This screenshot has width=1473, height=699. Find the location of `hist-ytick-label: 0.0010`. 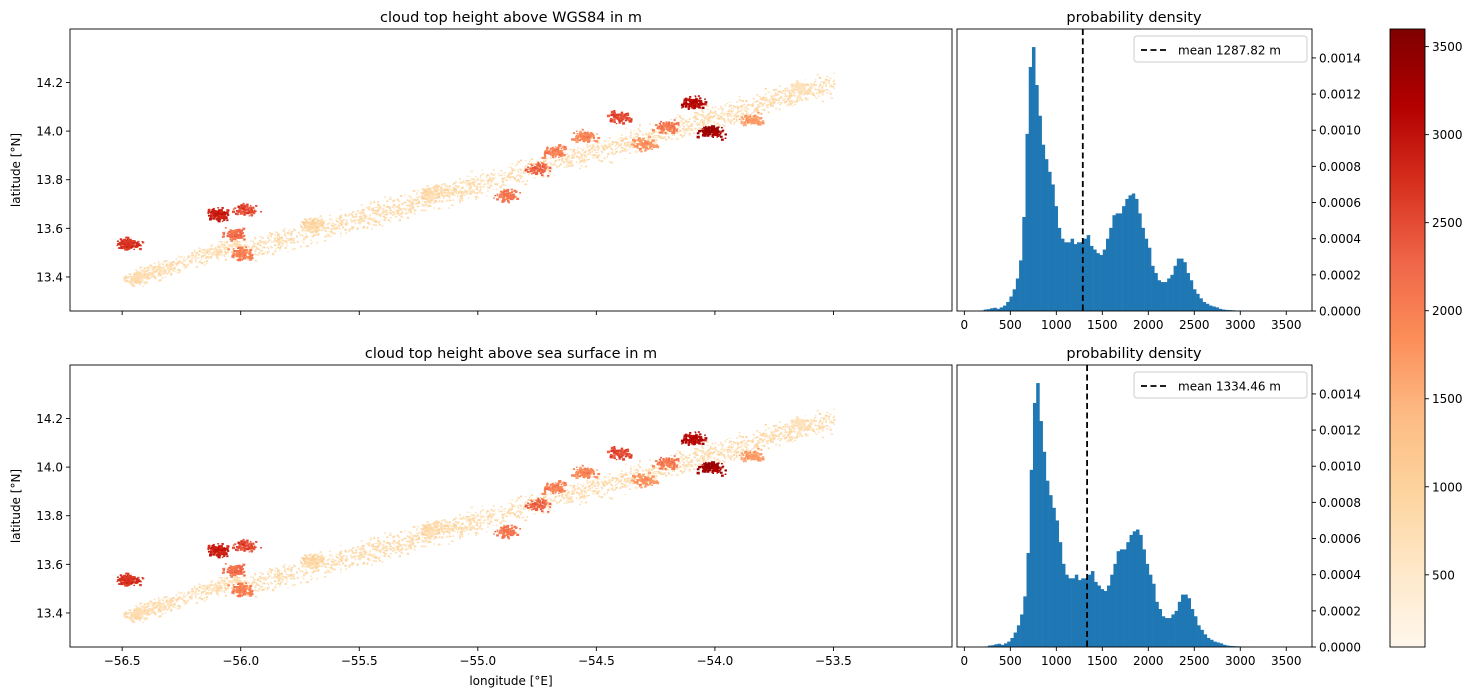

hist-ytick-label: 0.0010 is located at coordinates (1340, 131).